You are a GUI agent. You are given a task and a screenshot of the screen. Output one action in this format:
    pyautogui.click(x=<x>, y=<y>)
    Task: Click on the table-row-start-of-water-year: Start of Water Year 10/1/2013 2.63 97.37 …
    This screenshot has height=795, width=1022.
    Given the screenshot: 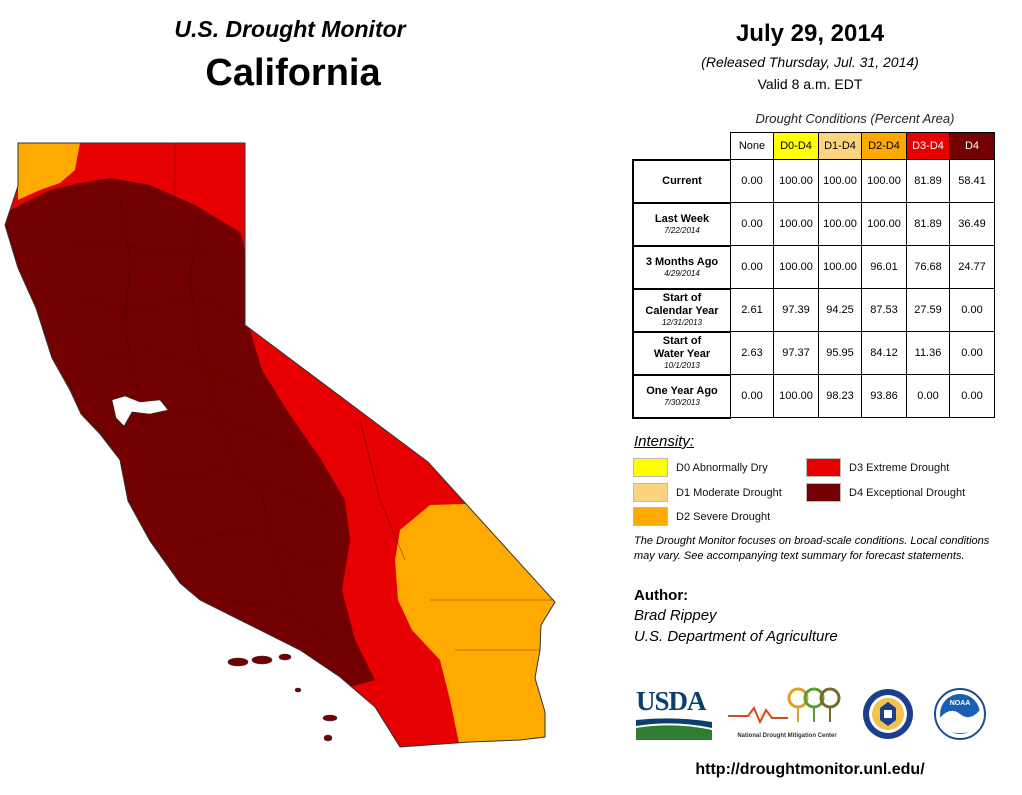 What is the action you would take?
    pyautogui.click(x=813, y=352)
    